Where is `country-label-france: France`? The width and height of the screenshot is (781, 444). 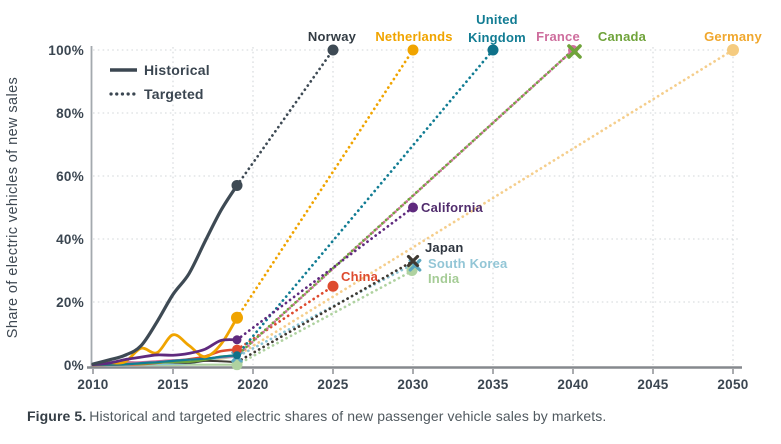
country-label-france: France is located at coordinates (558, 36).